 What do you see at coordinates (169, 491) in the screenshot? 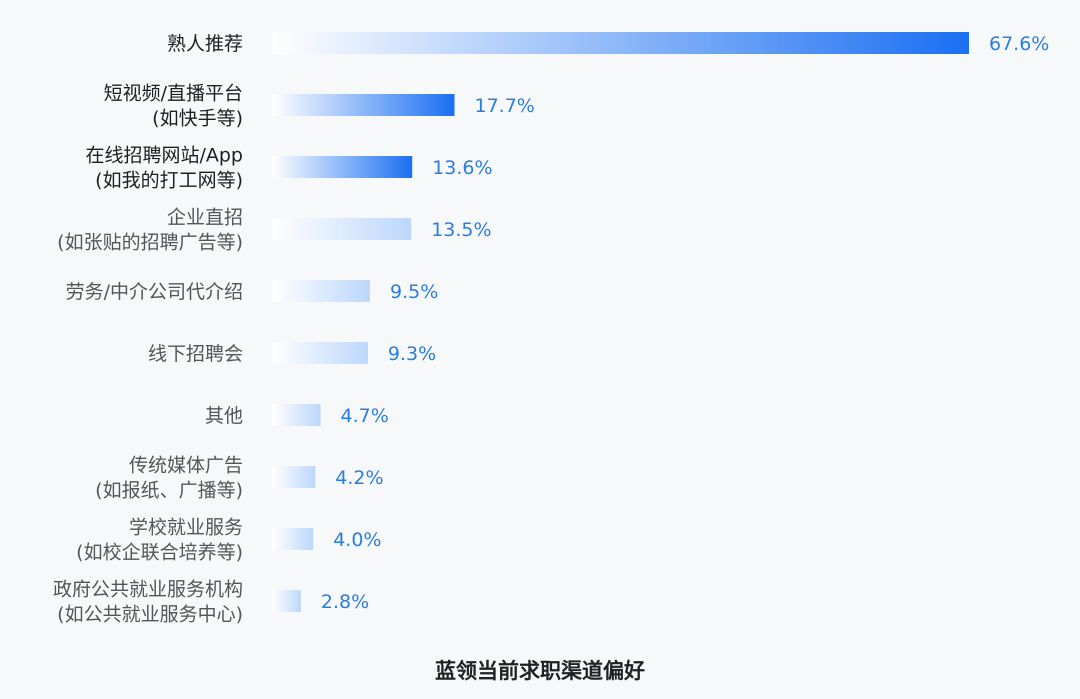
I see `category-label-7-line-1: (如报纸、广播等)` at bounding box center [169, 491].